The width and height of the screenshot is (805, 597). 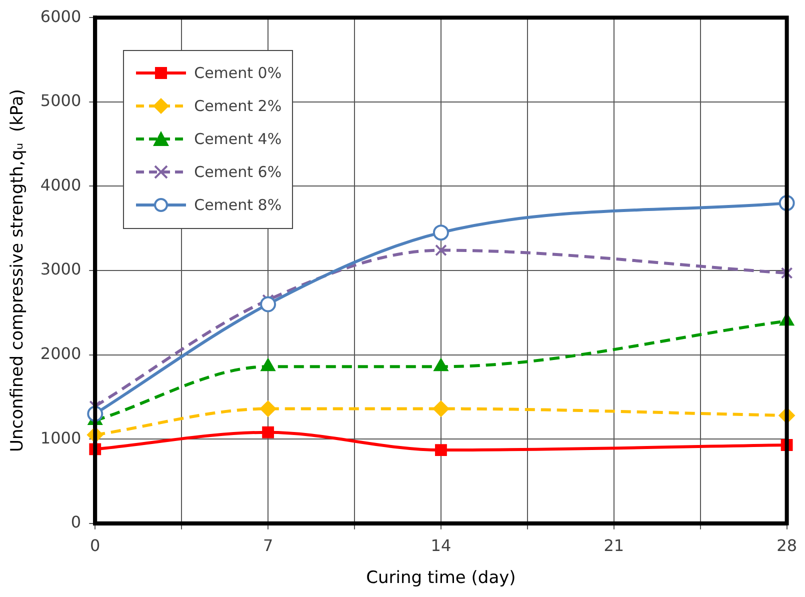 I want to click on y-tick-label: 5000, so click(x=61, y=100).